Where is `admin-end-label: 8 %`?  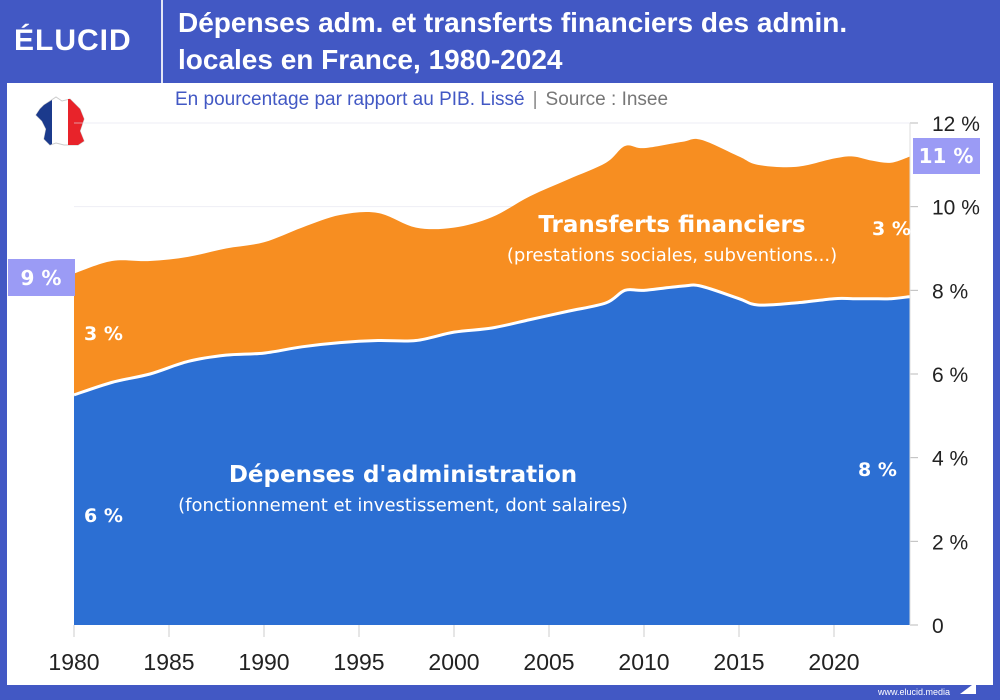
admin-end-label: 8 % is located at coordinates (877, 470).